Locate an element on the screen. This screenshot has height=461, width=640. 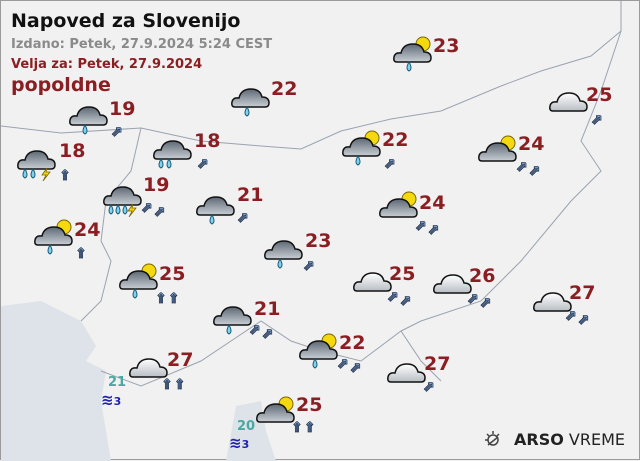
overcast-heavy-rain-icon is located at coordinates (172, 150).